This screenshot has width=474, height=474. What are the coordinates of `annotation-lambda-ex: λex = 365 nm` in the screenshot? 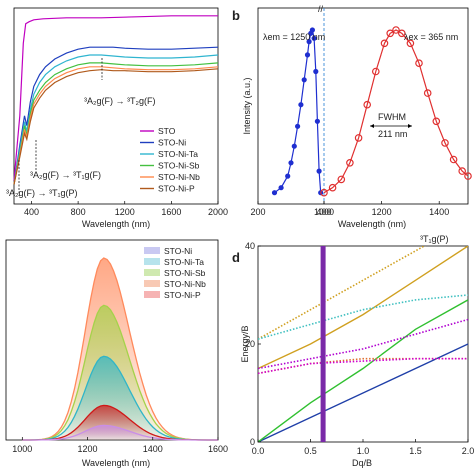 It's located at (431, 37).